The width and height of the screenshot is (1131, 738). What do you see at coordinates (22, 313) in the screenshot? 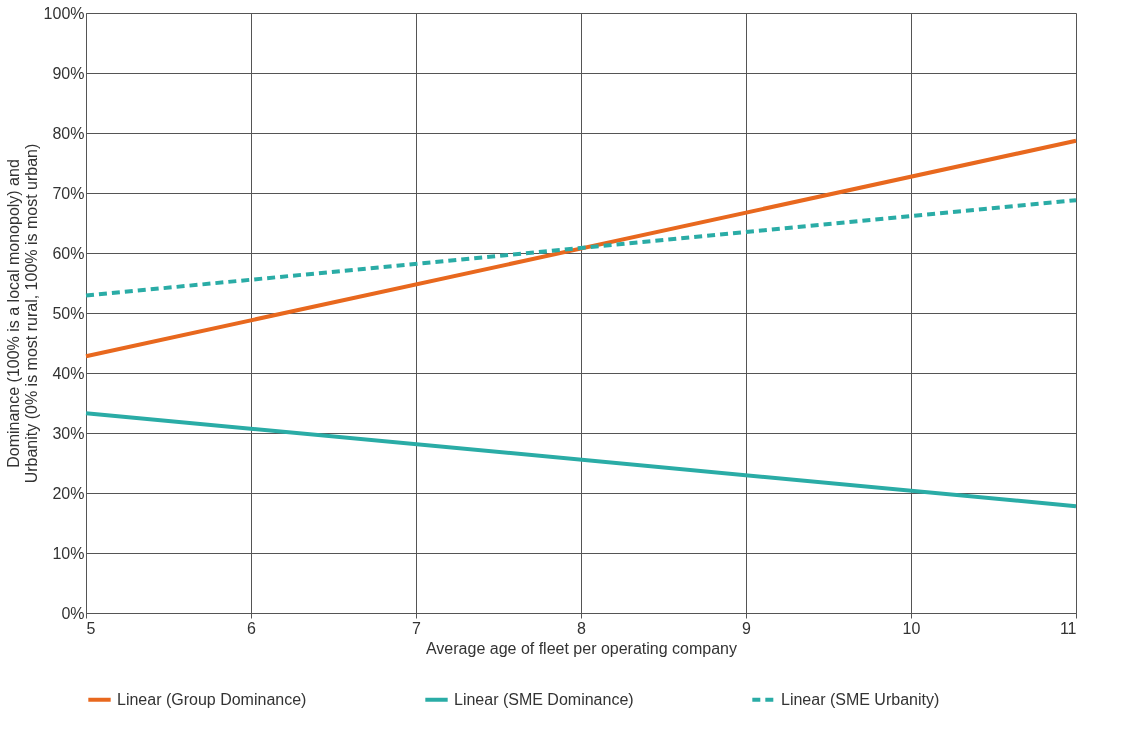
I see `y-axis-title: Dominance (100% is a local monopoly) and Urbanity (0% is most rural, 100% is most urban)` at bounding box center [22, 313].